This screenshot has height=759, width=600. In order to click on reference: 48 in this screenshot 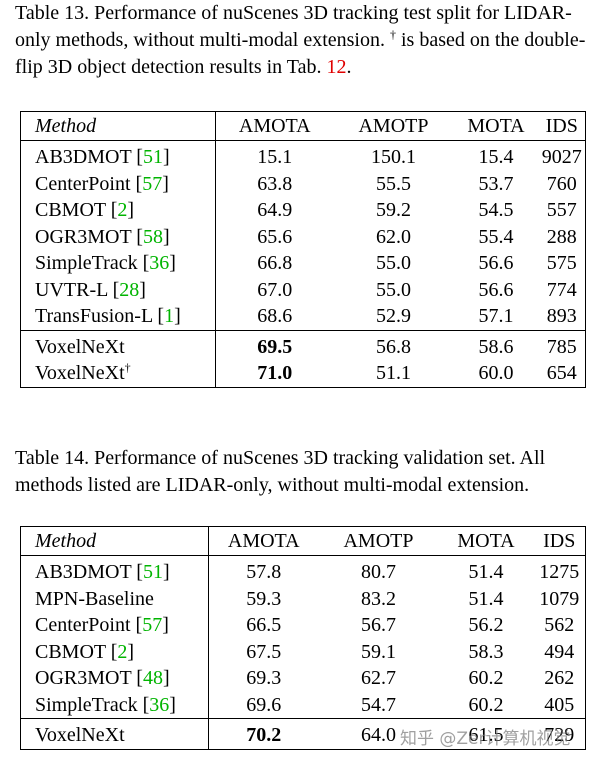, I will do `click(152, 678)`.